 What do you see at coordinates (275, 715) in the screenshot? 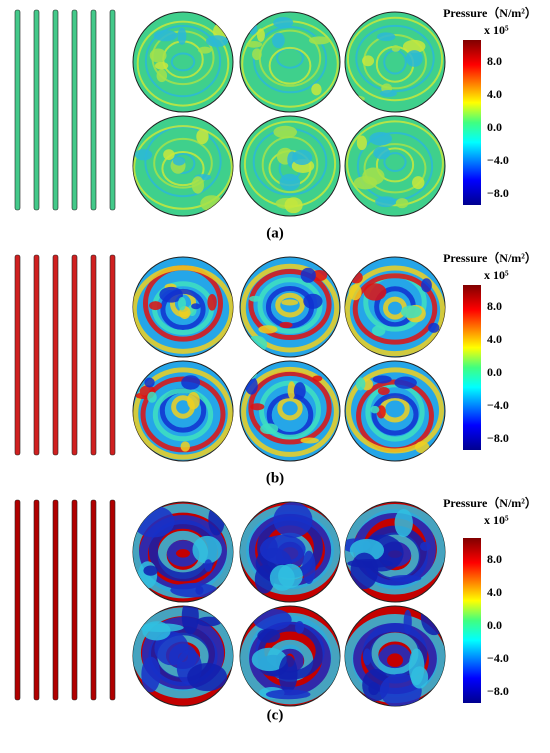
I see `panel-label: (c)` at bounding box center [275, 715].